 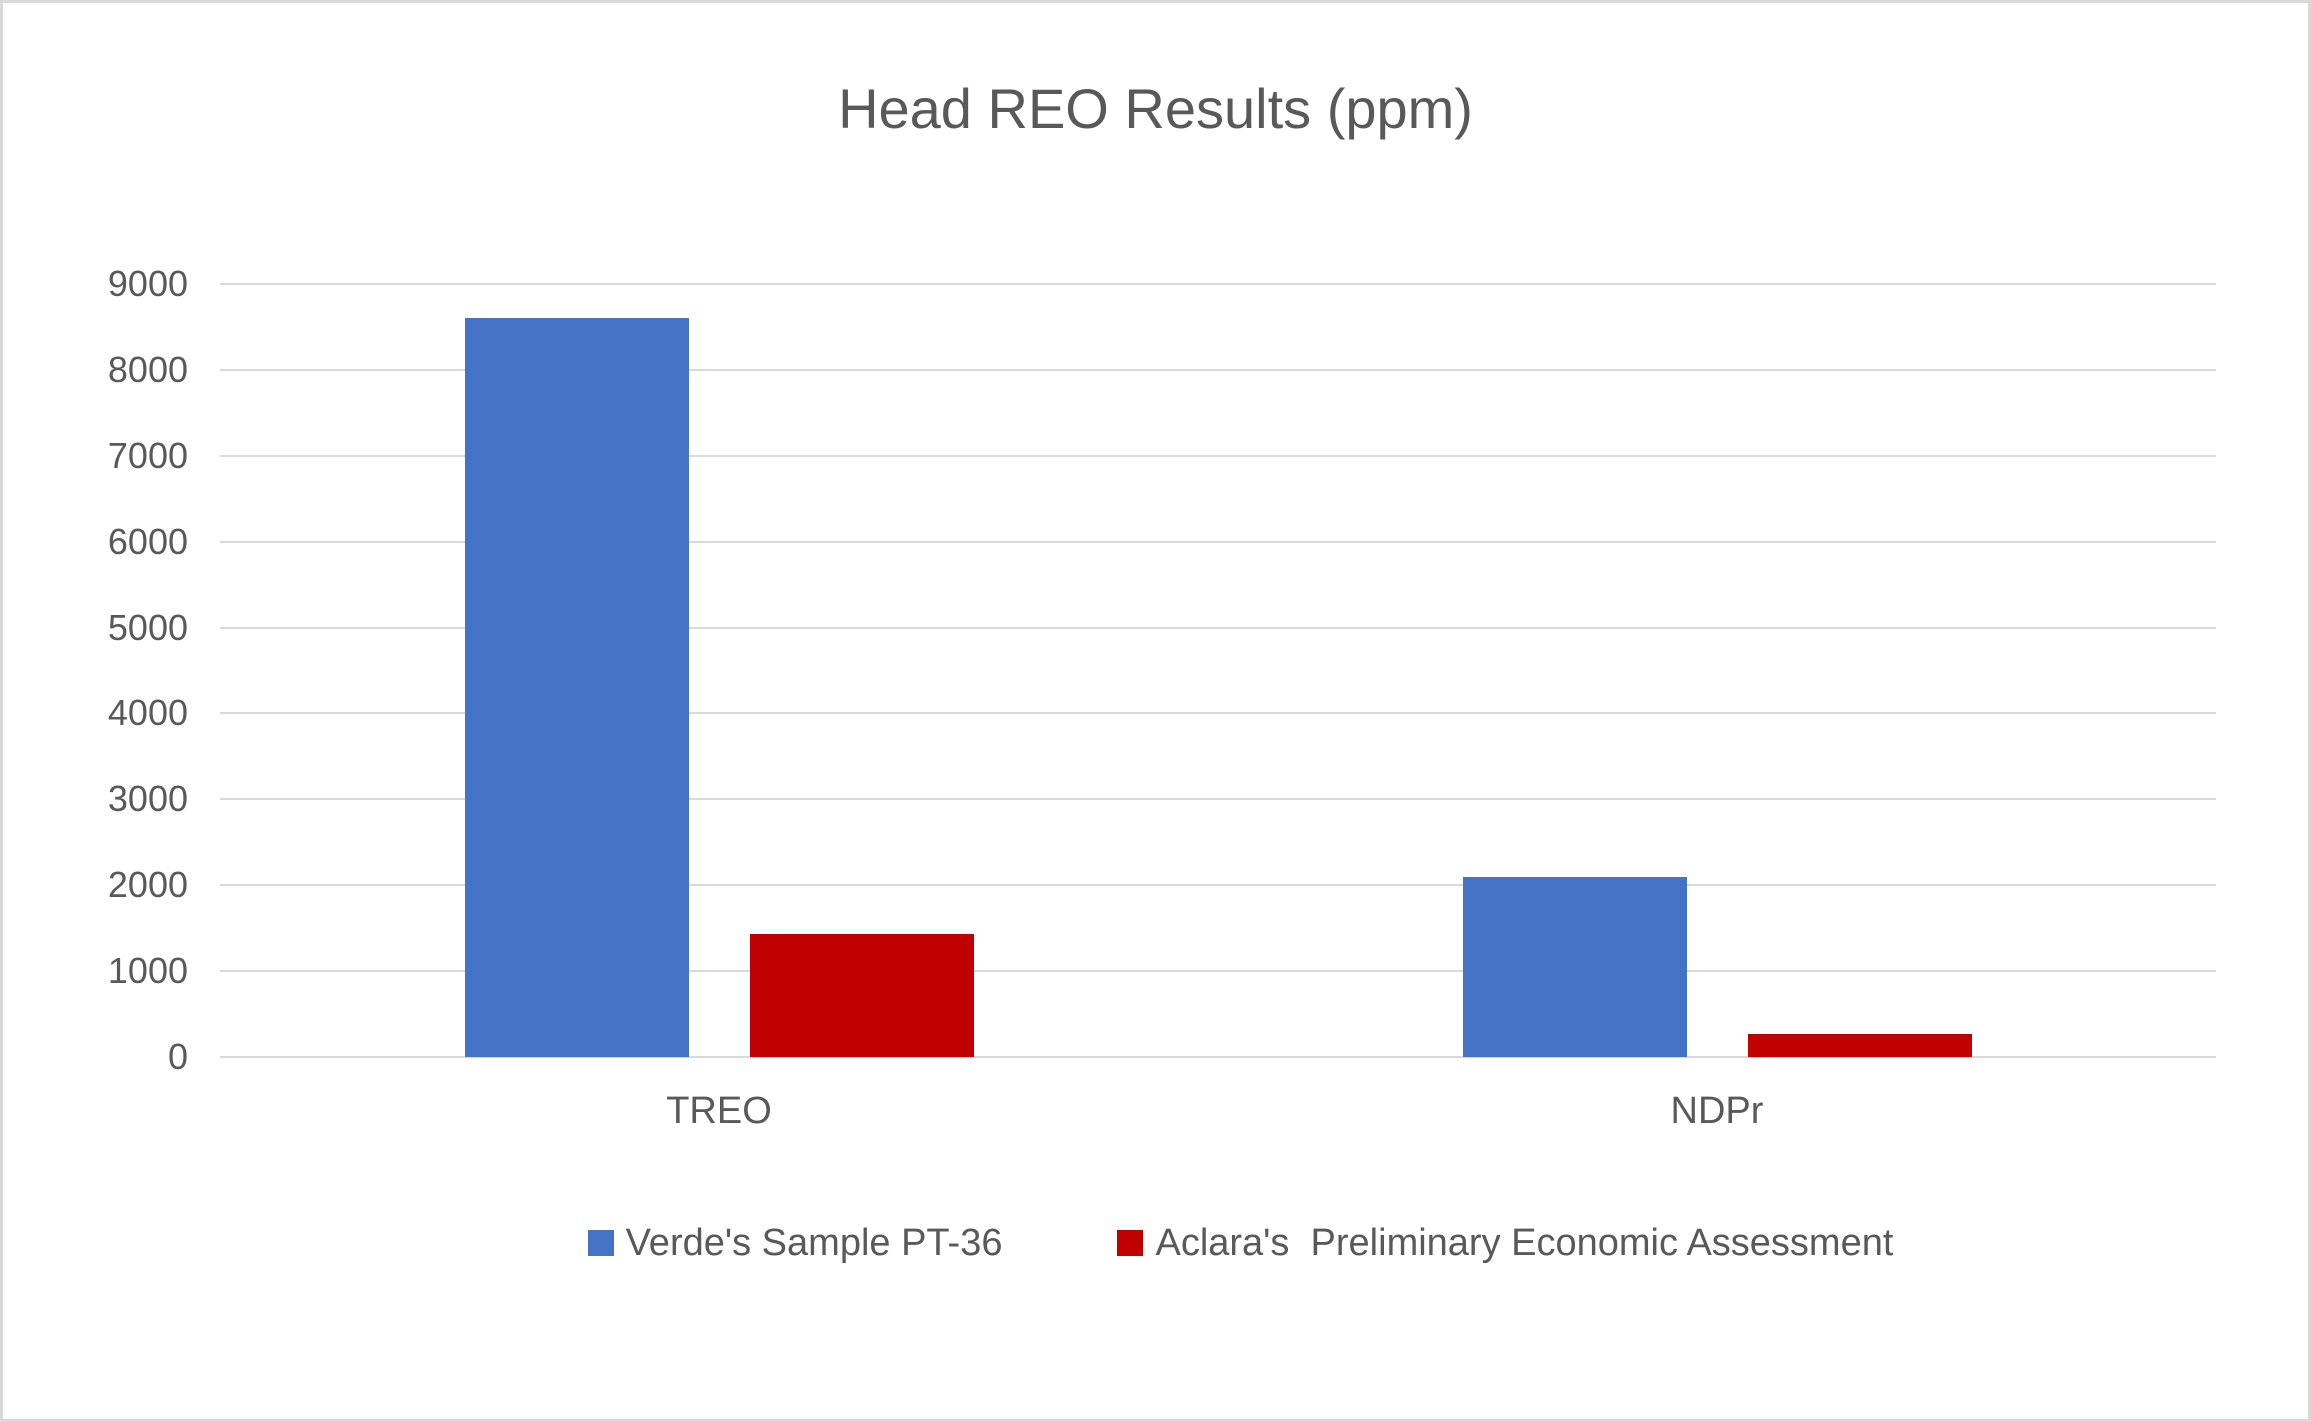 What do you see at coordinates (177, 1056) in the screenshot?
I see `y-tick-label-0: 0` at bounding box center [177, 1056].